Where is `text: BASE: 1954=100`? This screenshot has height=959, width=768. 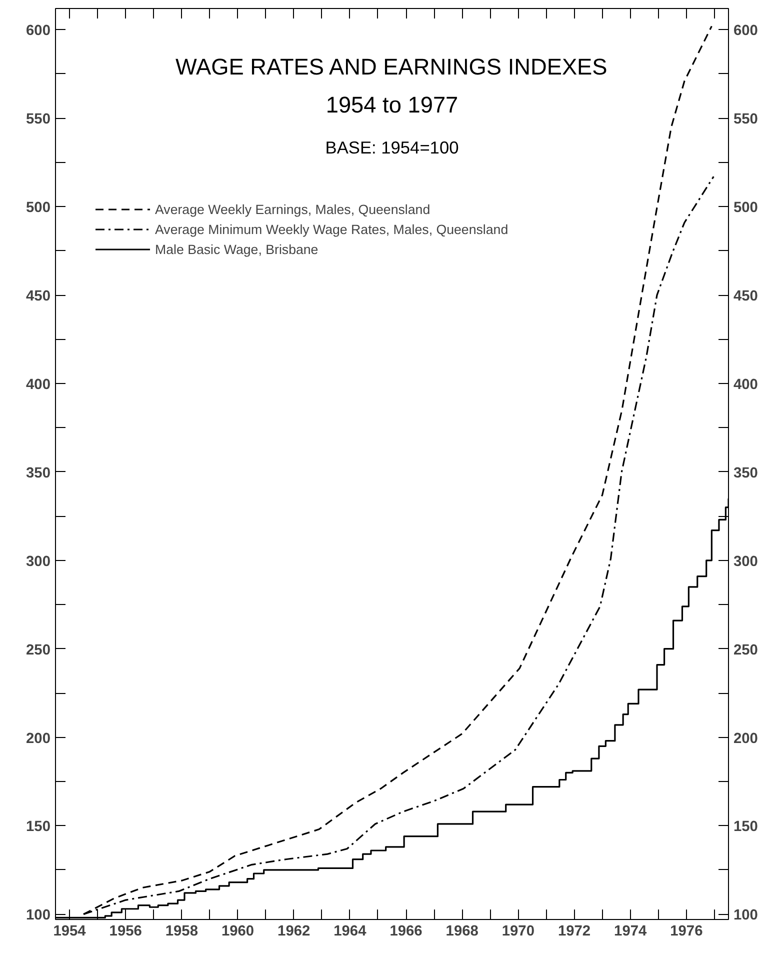
text: BASE: 1954=100 is located at coordinates (392, 148).